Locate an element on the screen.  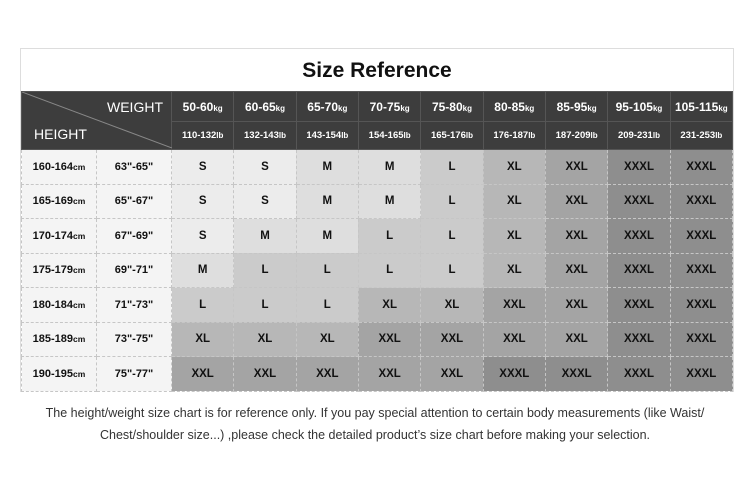
text: 175-179 is located at coordinates (53, 270).